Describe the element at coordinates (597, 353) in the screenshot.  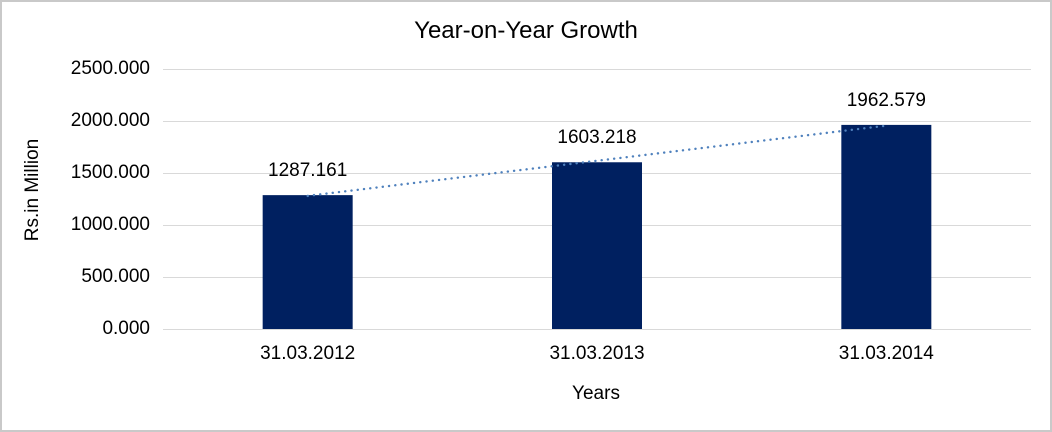
I see `category-label: 31.03.2013` at that location.